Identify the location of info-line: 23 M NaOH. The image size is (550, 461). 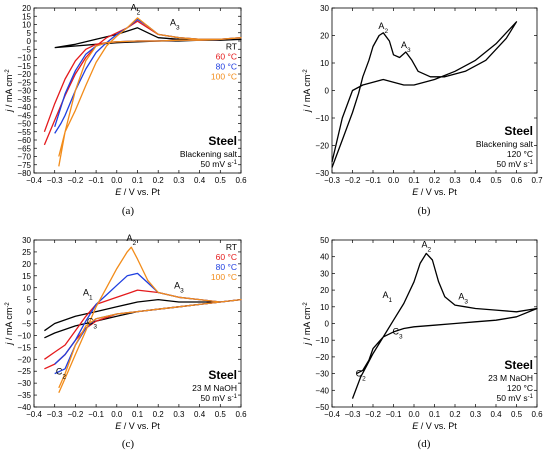
(214, 388).